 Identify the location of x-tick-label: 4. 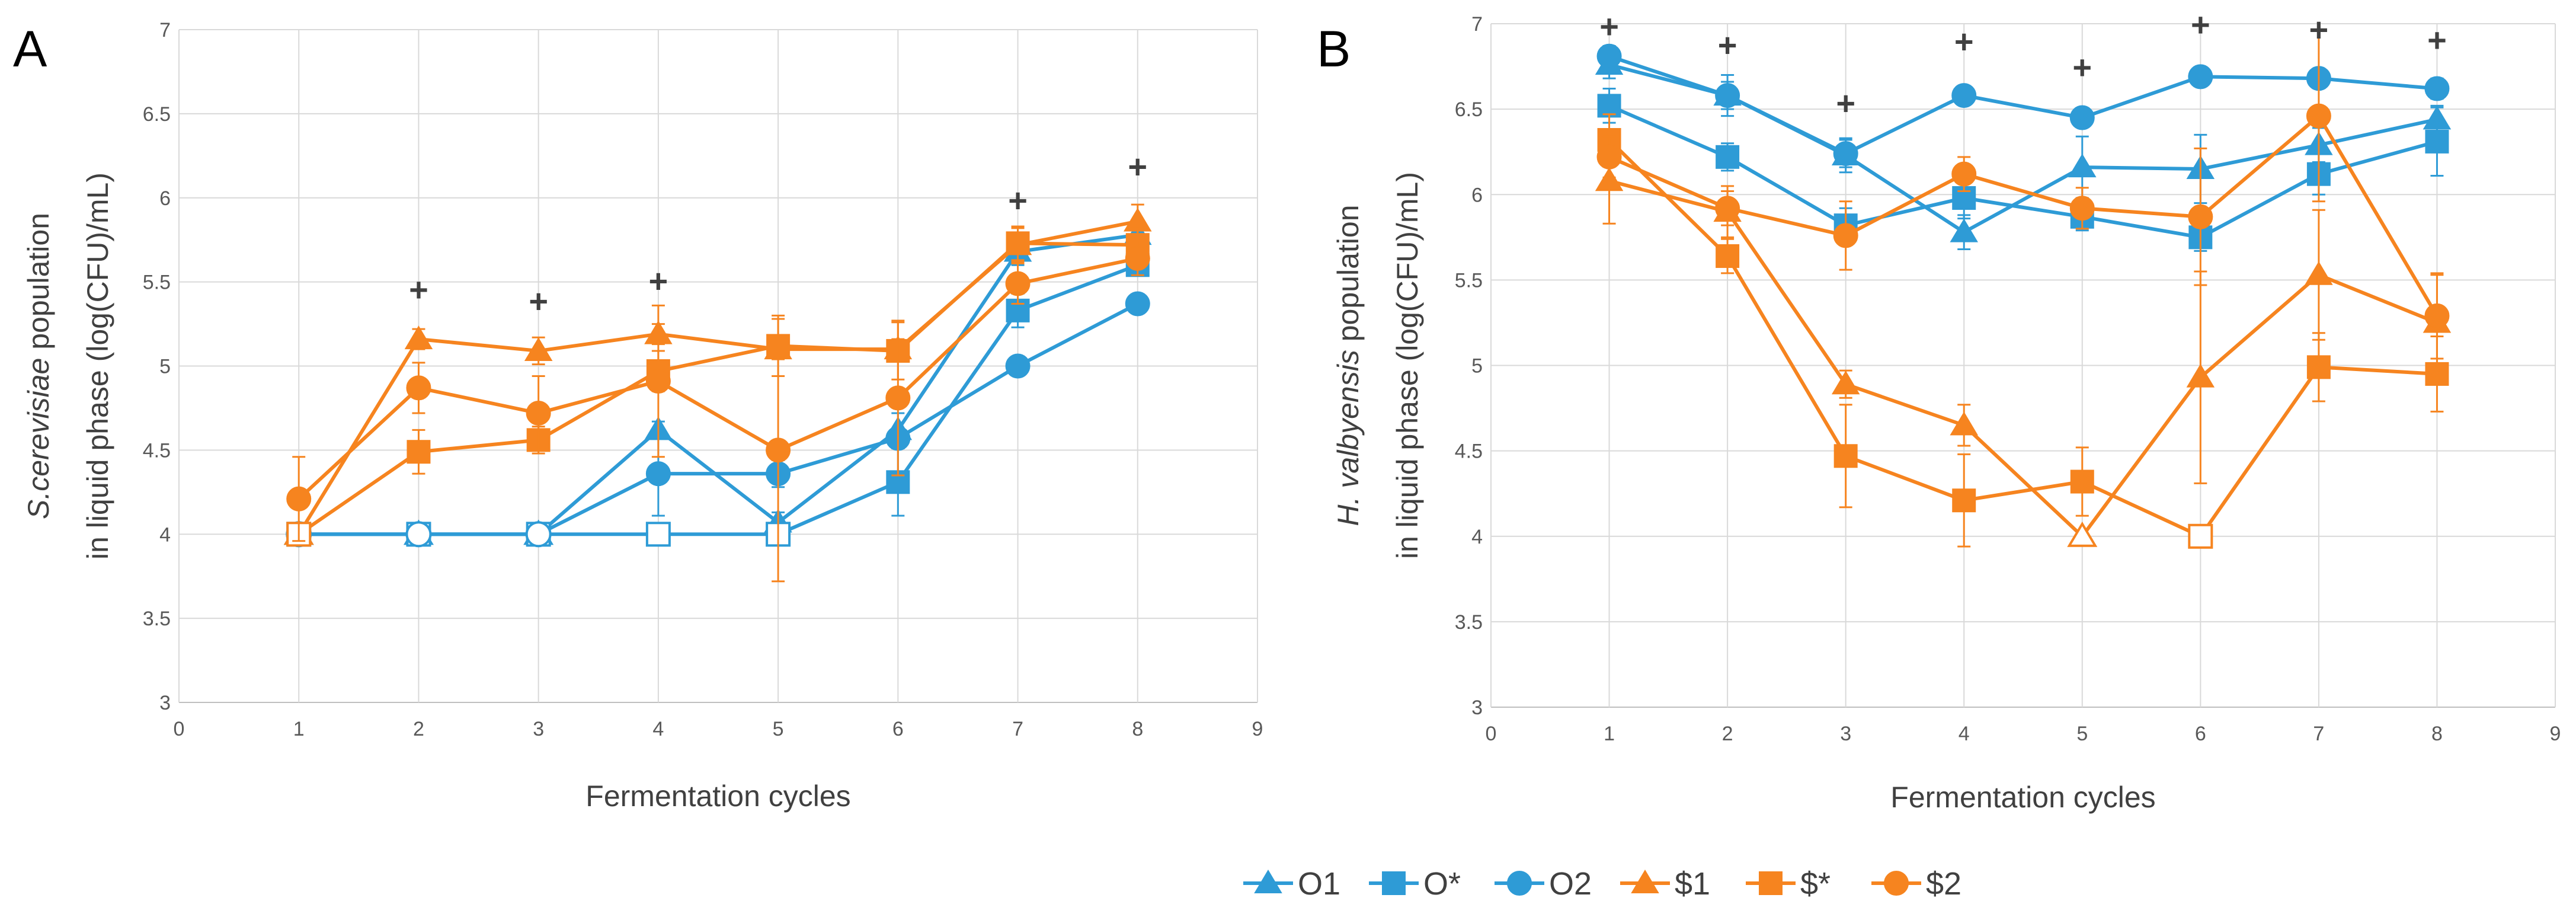
(658, 729).